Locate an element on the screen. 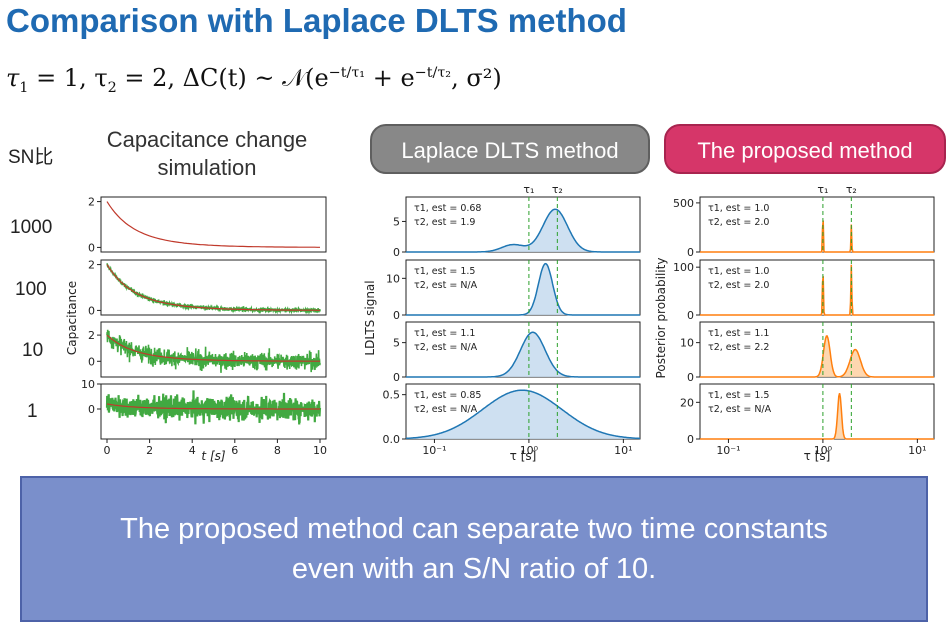  sim-x-tick-label: 10 is located at coordinates (320, 450).